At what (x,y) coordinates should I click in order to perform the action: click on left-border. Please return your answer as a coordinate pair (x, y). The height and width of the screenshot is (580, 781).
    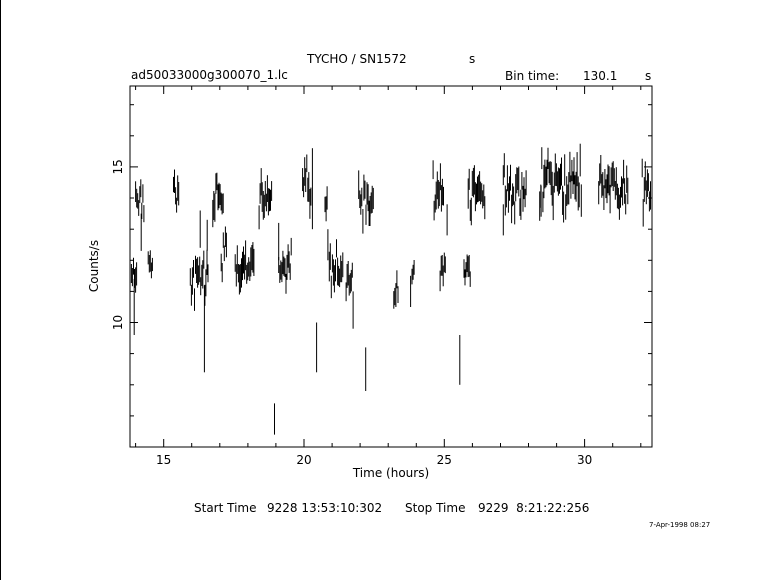
    Looking at the image, I should click on (0, 290).